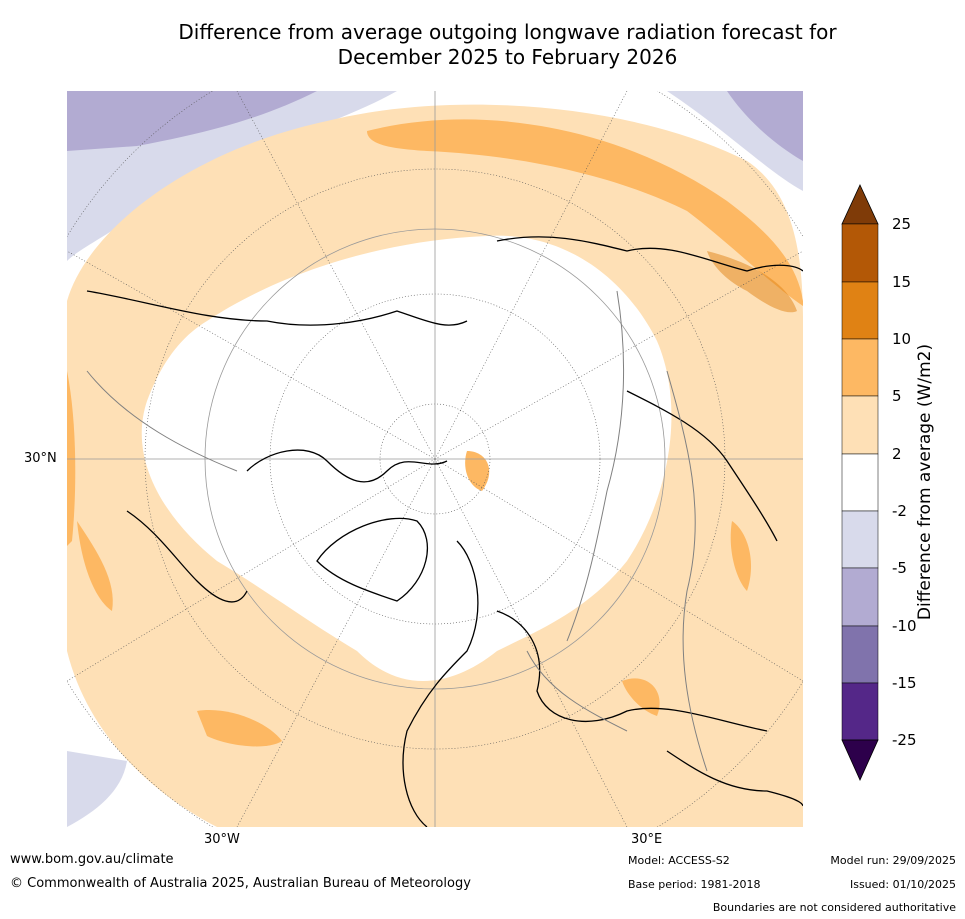 The image size is (965, 919). I want to click on footer-model-run: Model run: 29/09/2025, so click(893, 860).